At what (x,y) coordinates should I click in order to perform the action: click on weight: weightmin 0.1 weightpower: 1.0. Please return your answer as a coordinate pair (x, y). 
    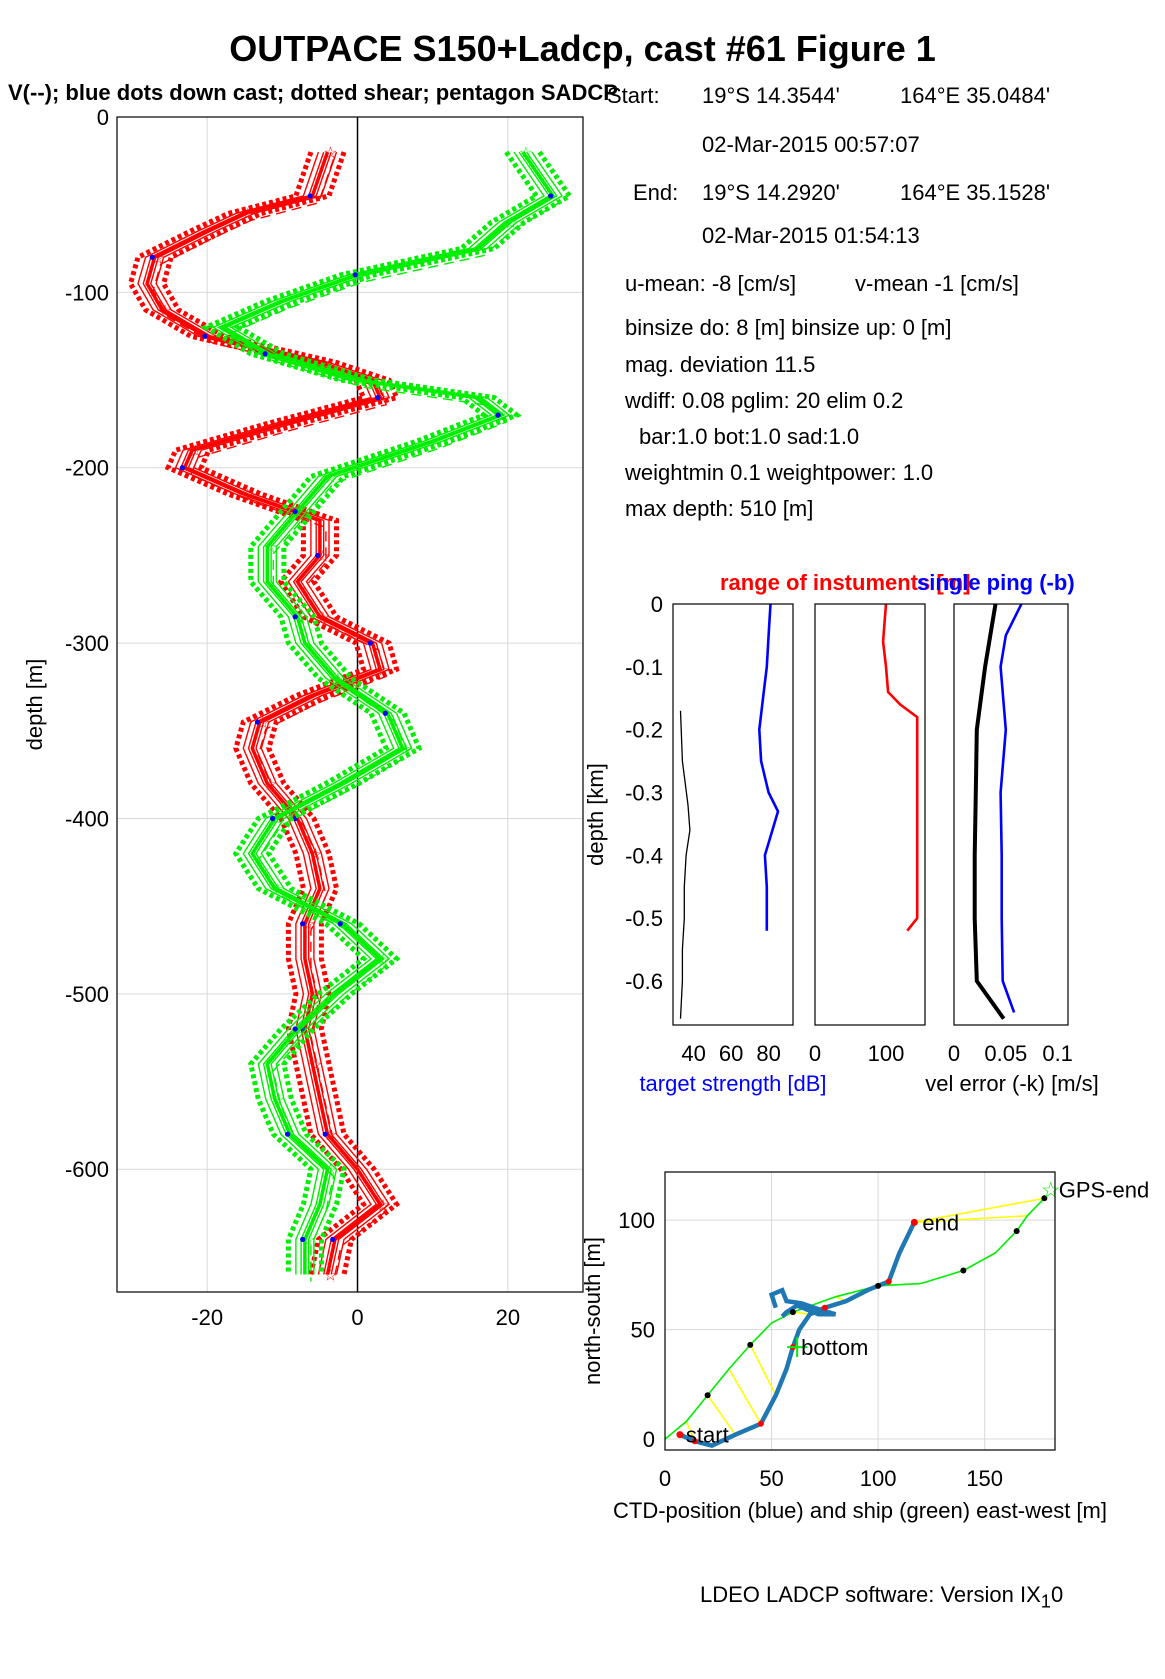
    Looking at the image, I should click on (779, 472).